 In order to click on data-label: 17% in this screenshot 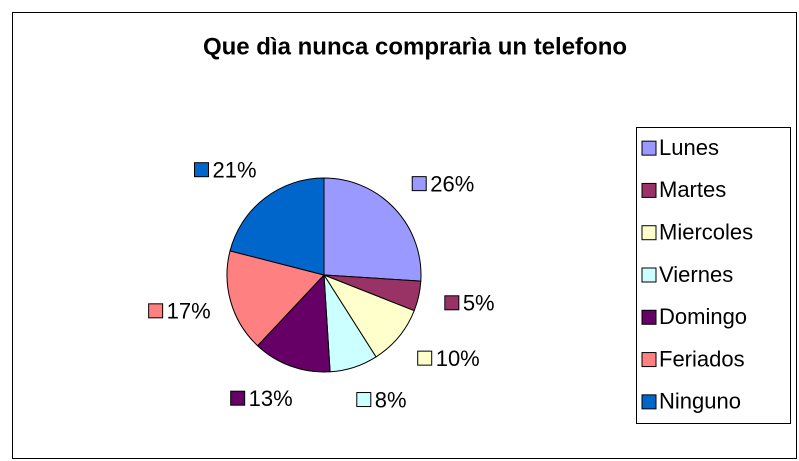, I will do `click(189, 311)`.